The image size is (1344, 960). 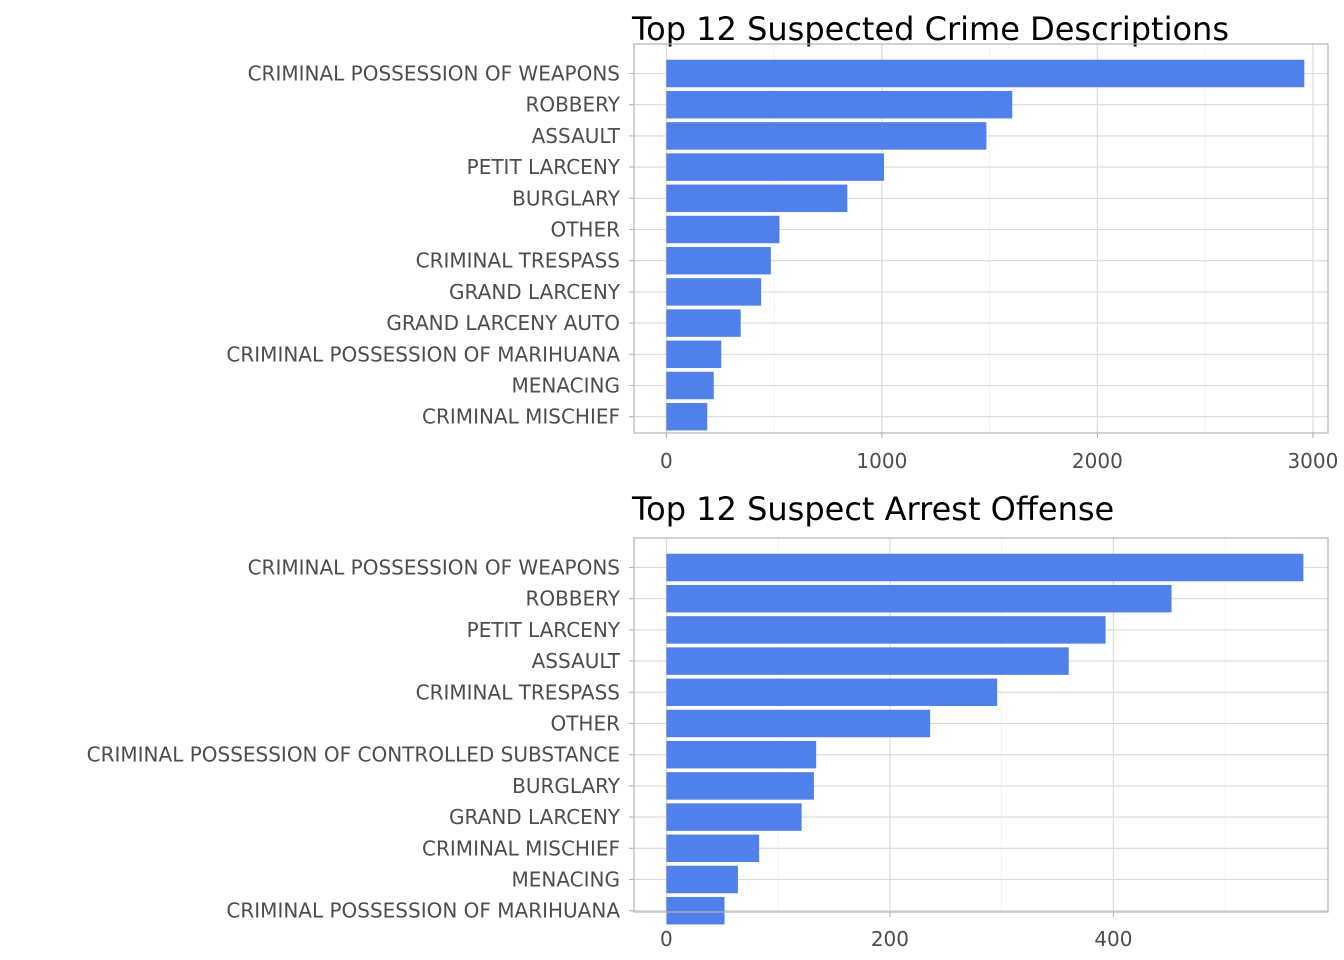 I want to click on chart-title-1: Top 12 Suspected Crime Descriptions, so click(x=930, y=29).